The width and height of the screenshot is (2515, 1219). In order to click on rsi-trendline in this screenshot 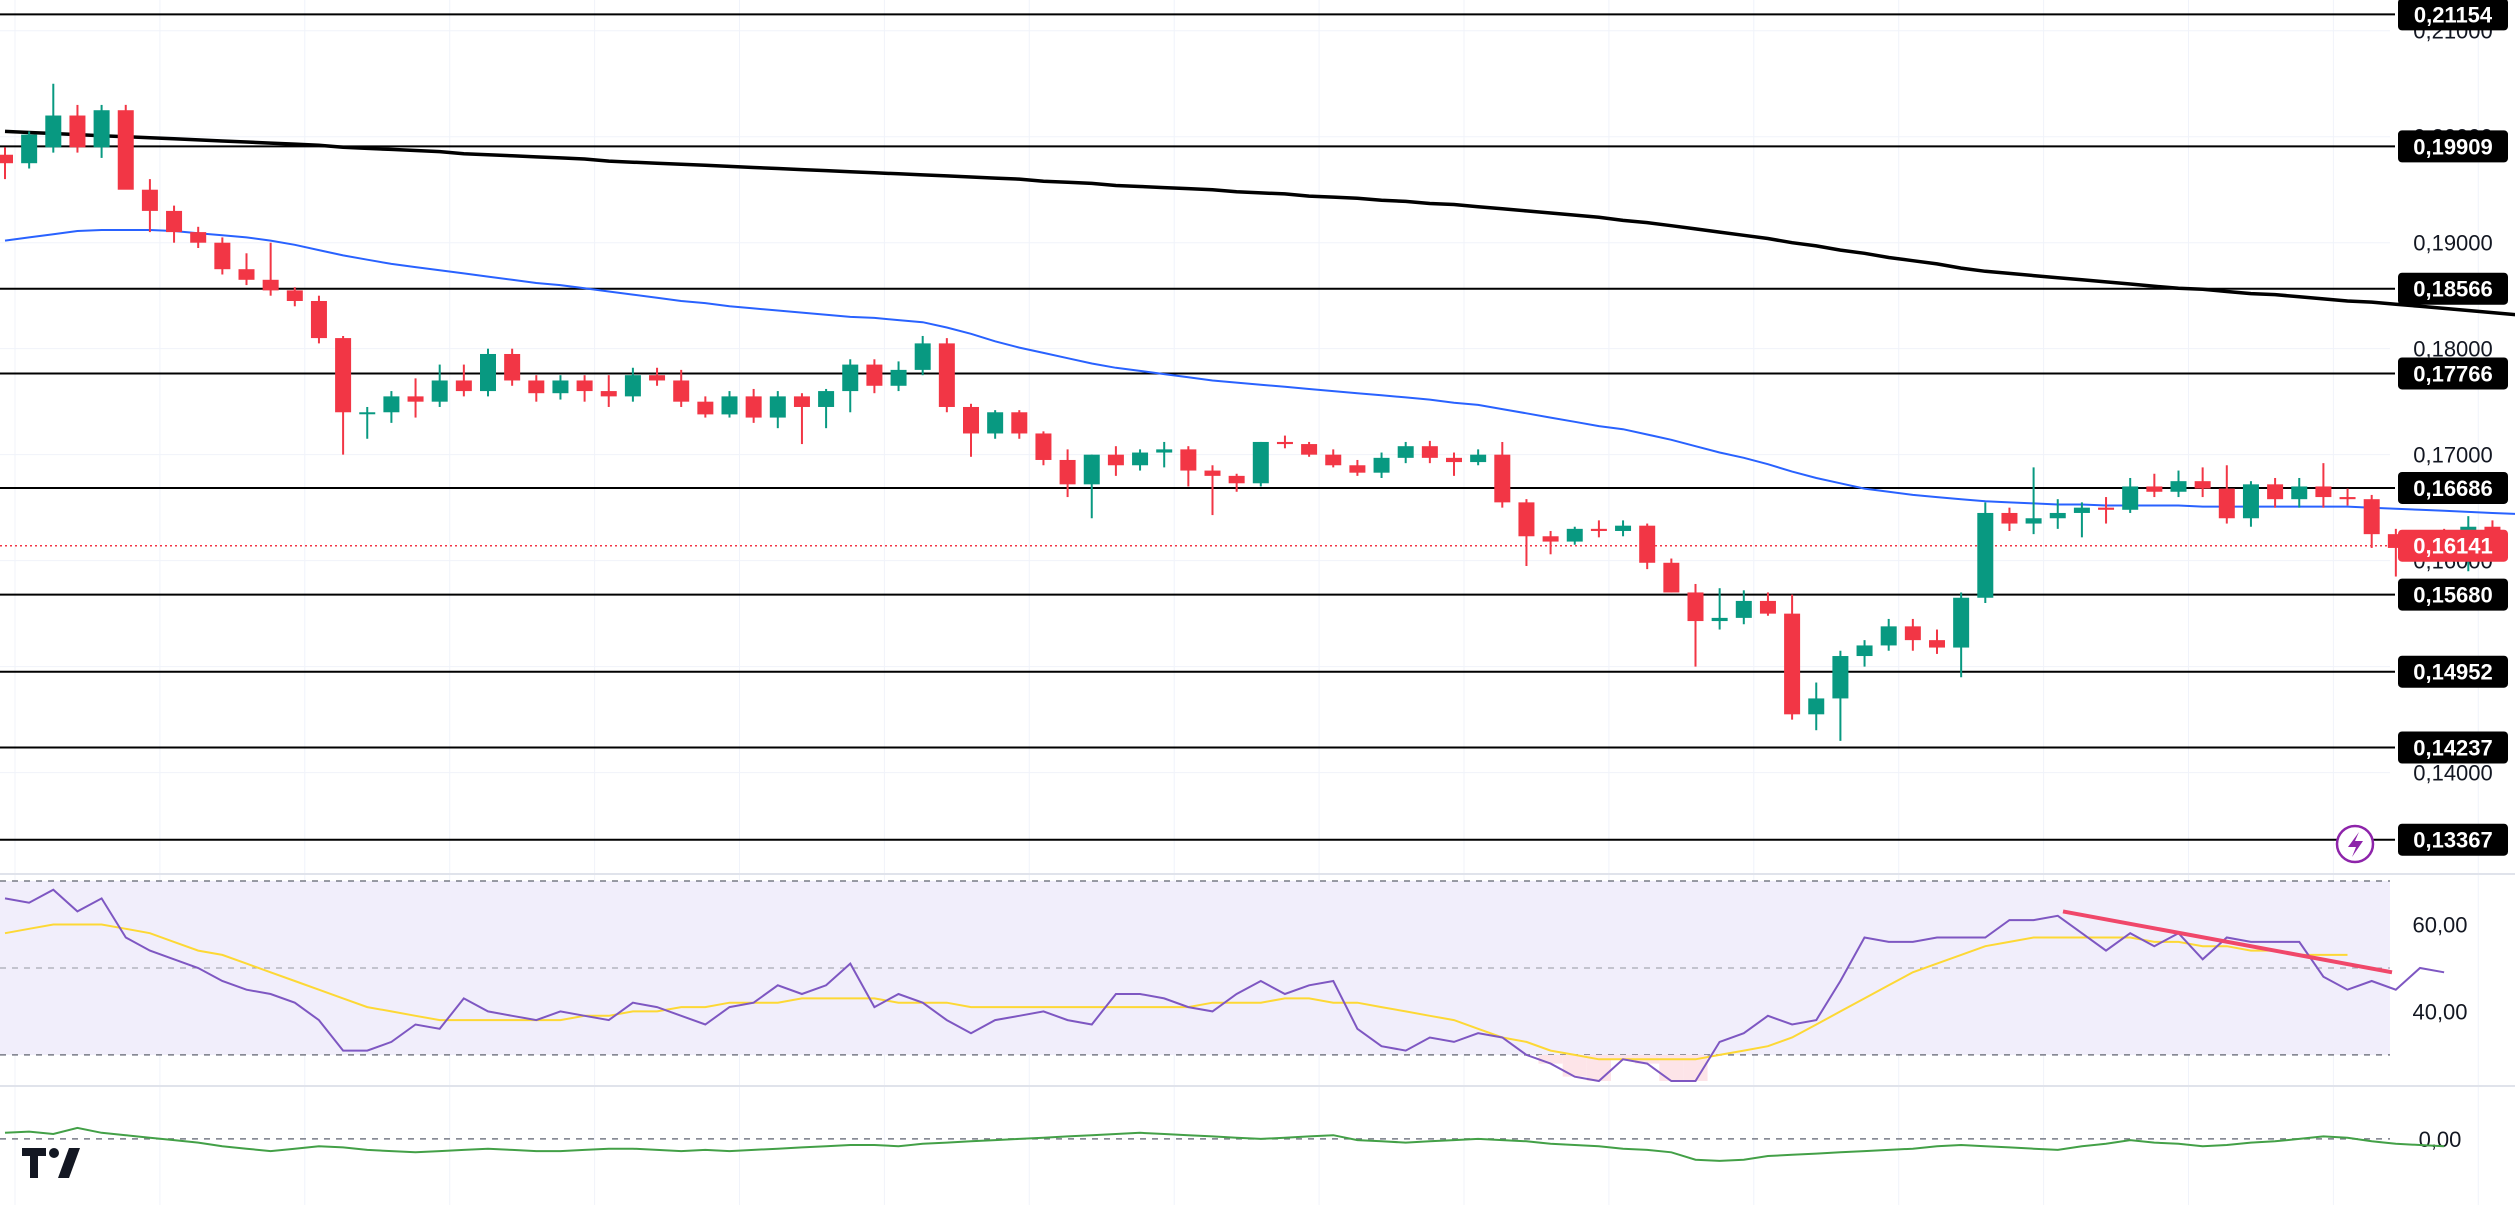, I will do `click(2227, 942)`.